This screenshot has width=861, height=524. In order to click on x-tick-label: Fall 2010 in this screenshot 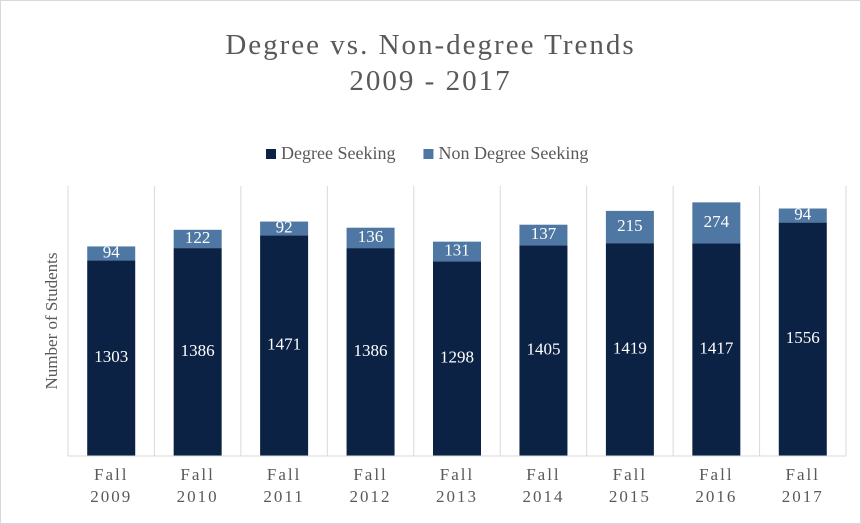, I will do `click(197, 485)`.